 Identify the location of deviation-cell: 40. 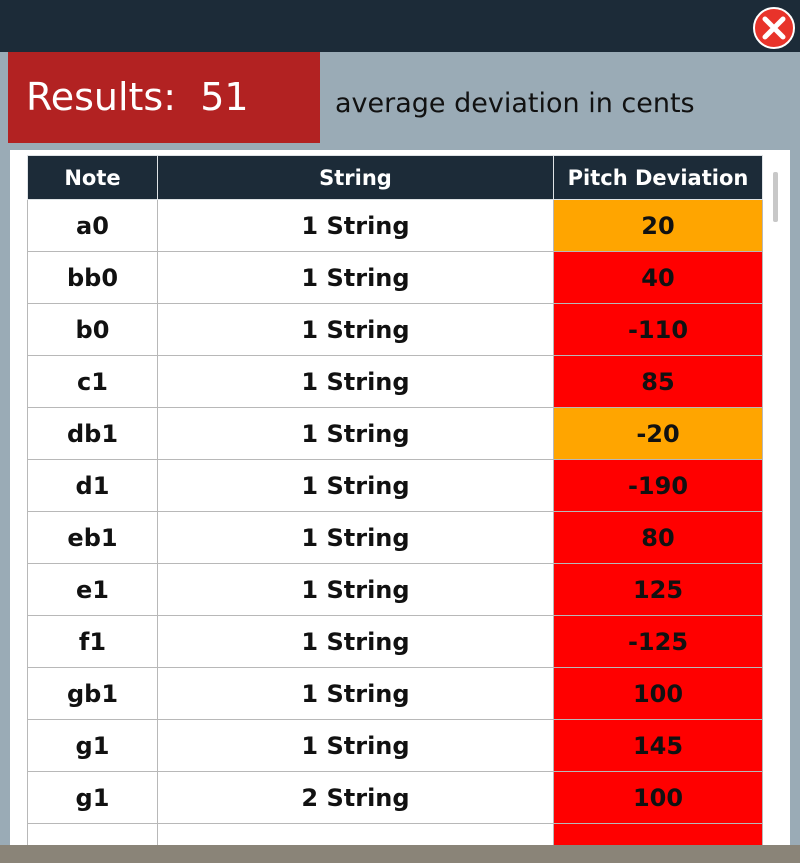
(658, 277).